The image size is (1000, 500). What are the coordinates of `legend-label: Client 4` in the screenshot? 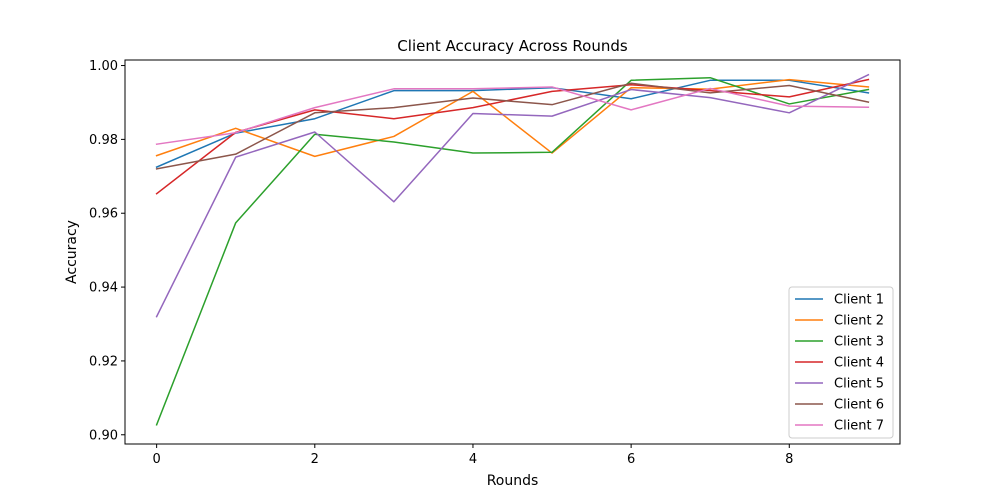 It's located at (859, 363).